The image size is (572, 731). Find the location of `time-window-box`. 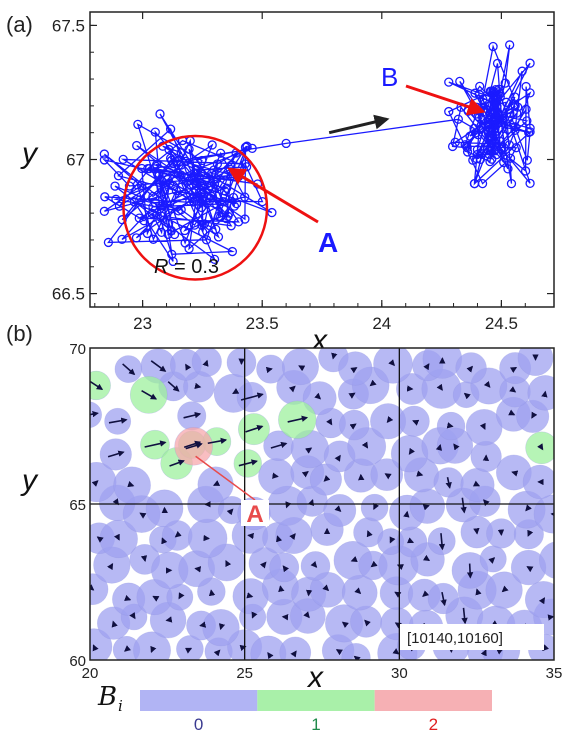

time-window-box is located at coordinates (472, 637).